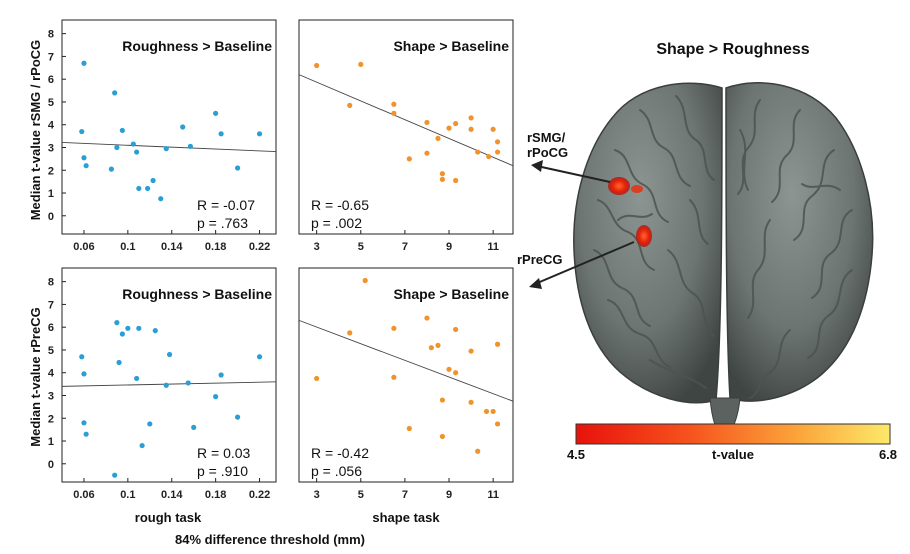 The width and height of the screenshot is (910, 554). Describe the element at coordinates (127, 495) in the screenshot. I see `x-tick-label: 0.1` at that location.